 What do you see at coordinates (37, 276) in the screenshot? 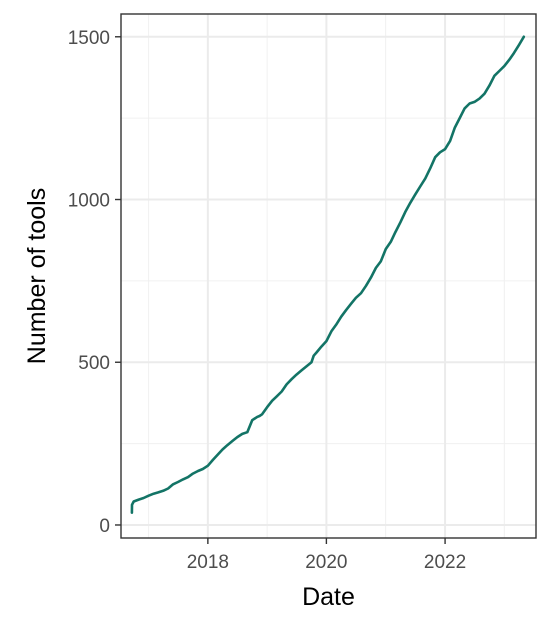
I see `y-axis-title: Number of tools` at bounding box center [37, 276].